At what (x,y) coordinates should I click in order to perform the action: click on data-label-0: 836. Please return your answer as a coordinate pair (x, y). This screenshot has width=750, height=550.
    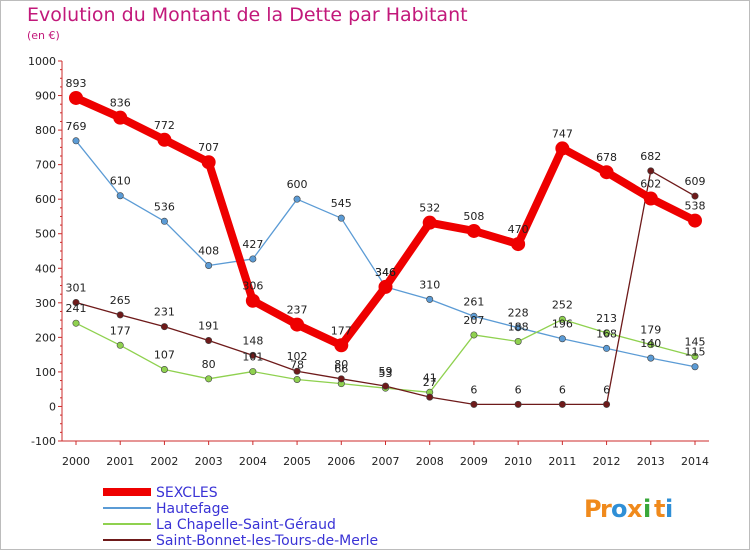
    Looking at the image, I should click on (120, 103).